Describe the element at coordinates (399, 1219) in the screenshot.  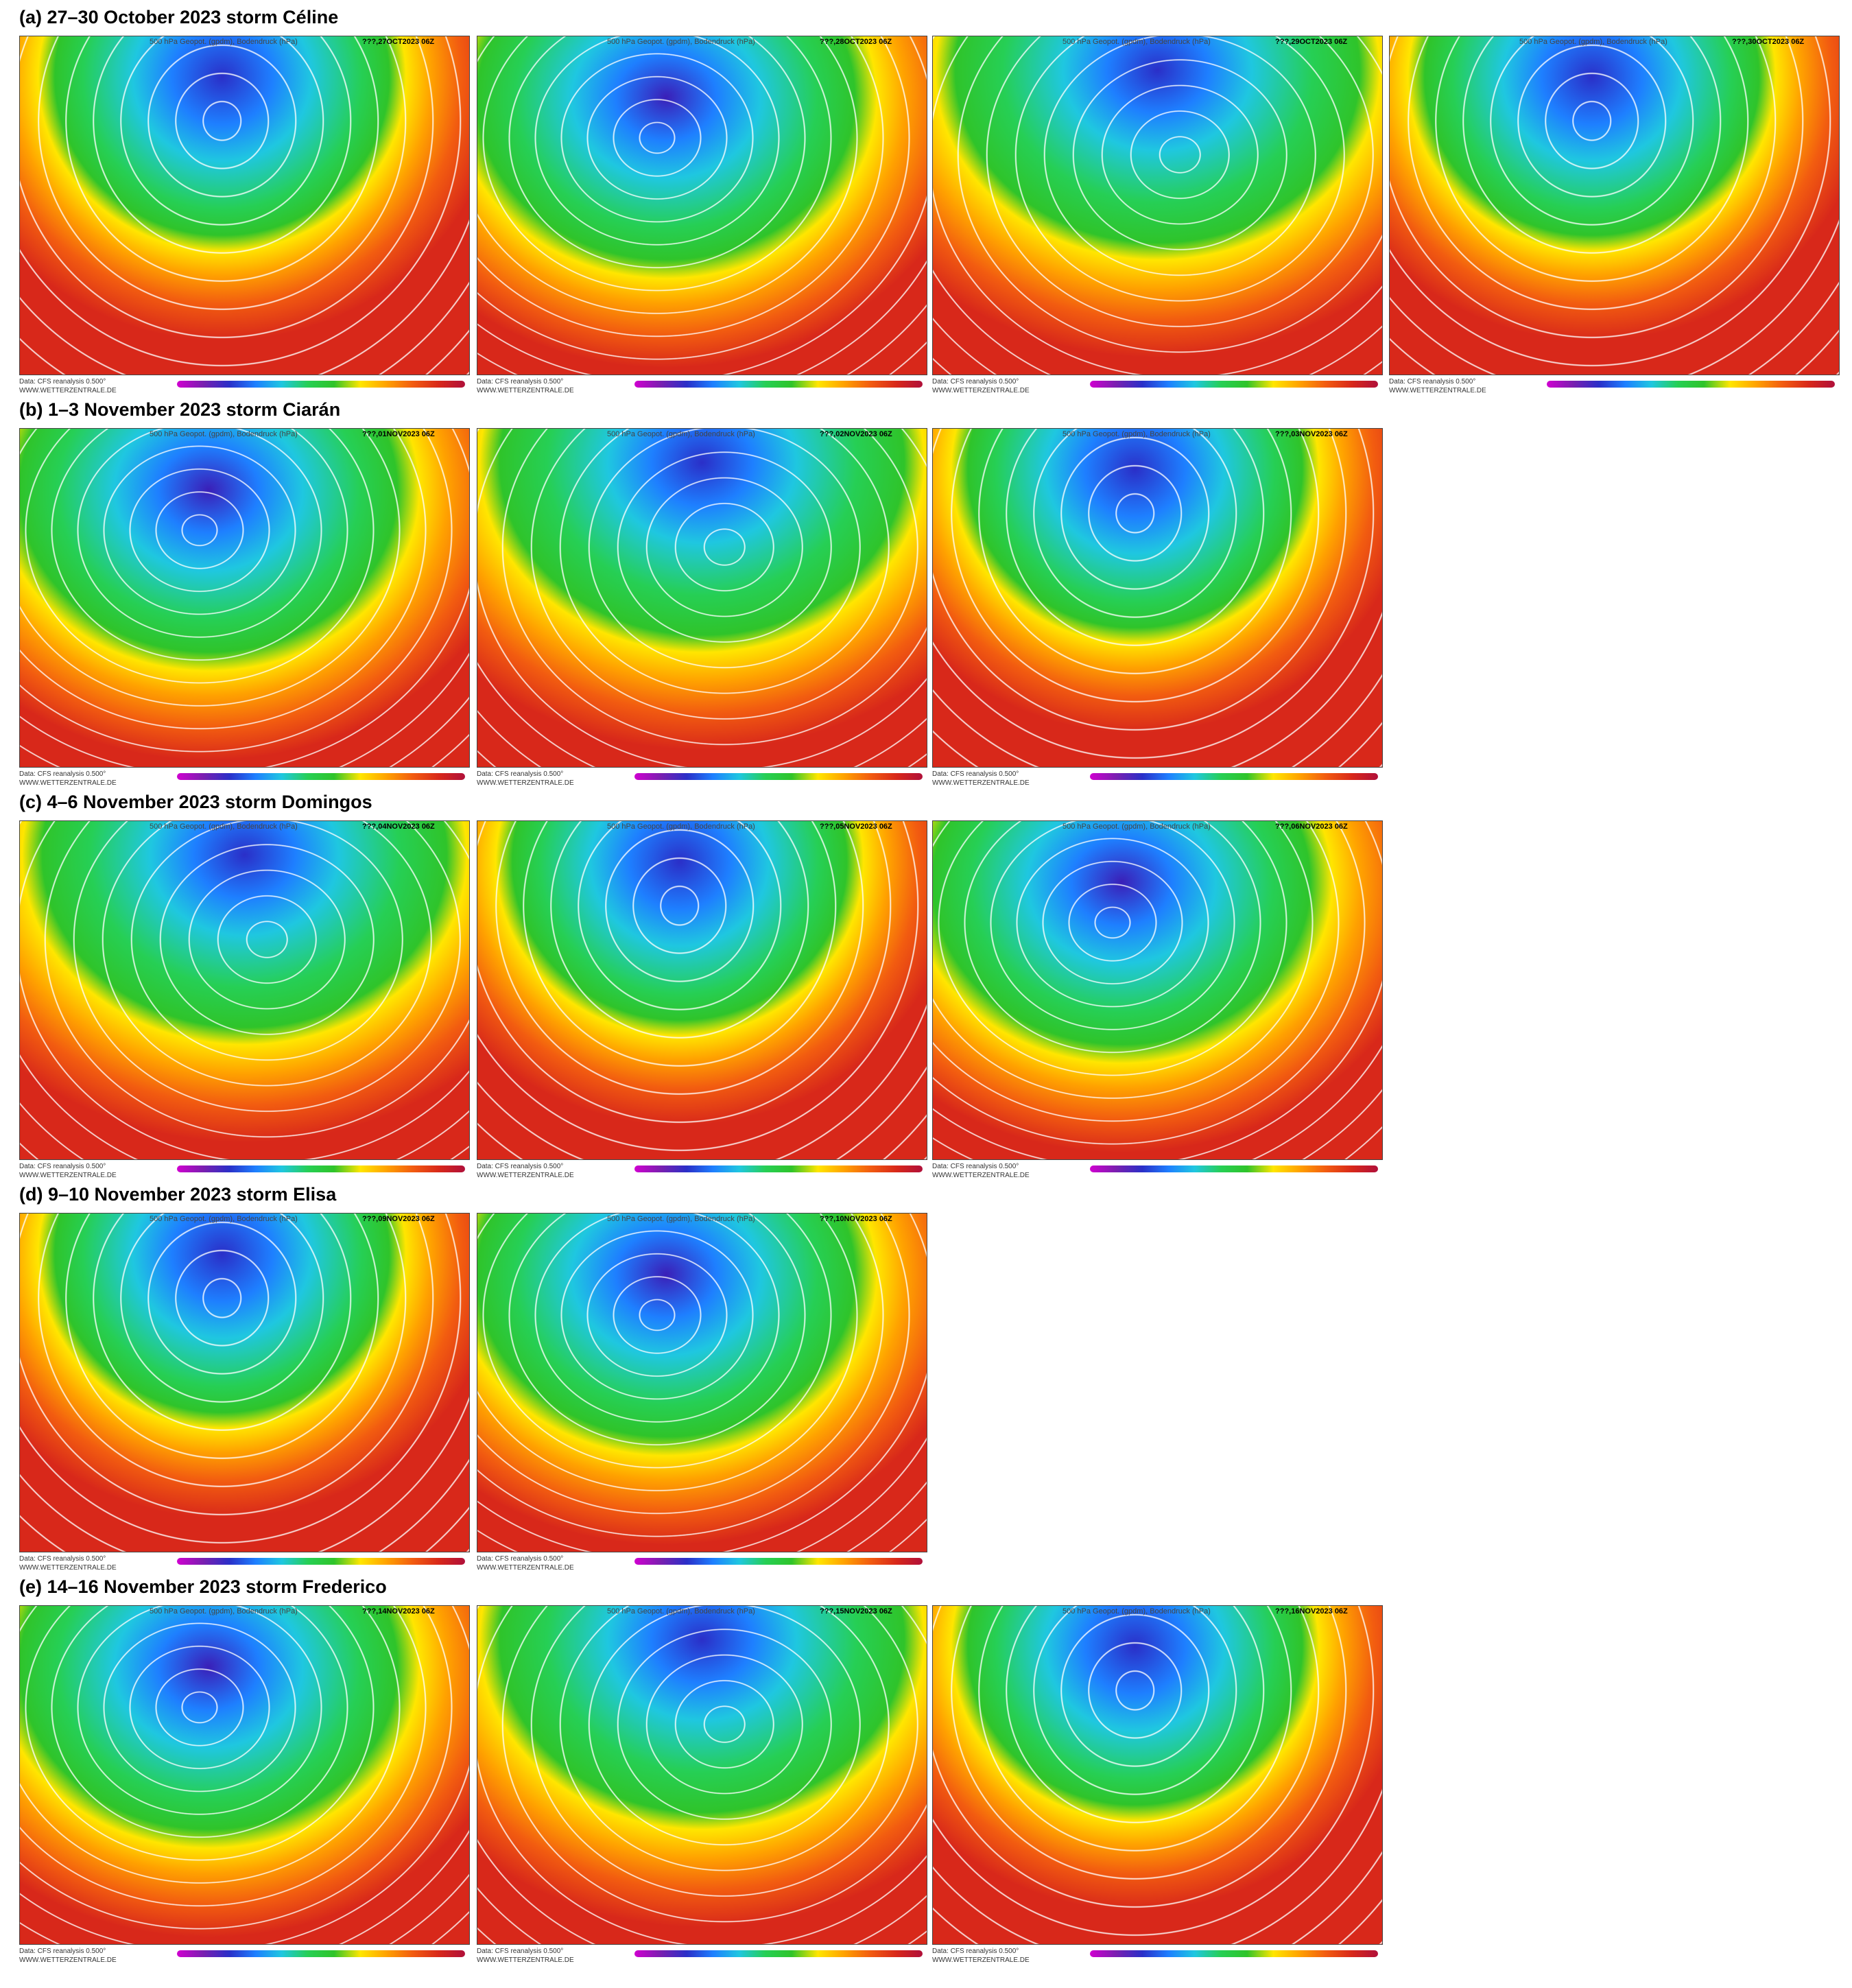
I see `map-date: ???,09NOV2023 06Z` at that location.